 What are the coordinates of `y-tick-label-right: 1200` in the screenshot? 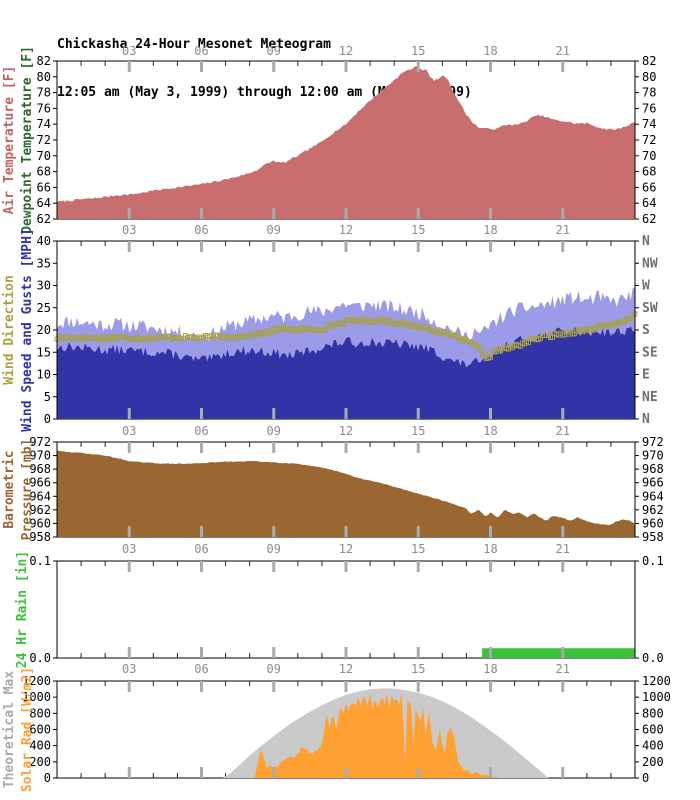 It's located at (656, 681).